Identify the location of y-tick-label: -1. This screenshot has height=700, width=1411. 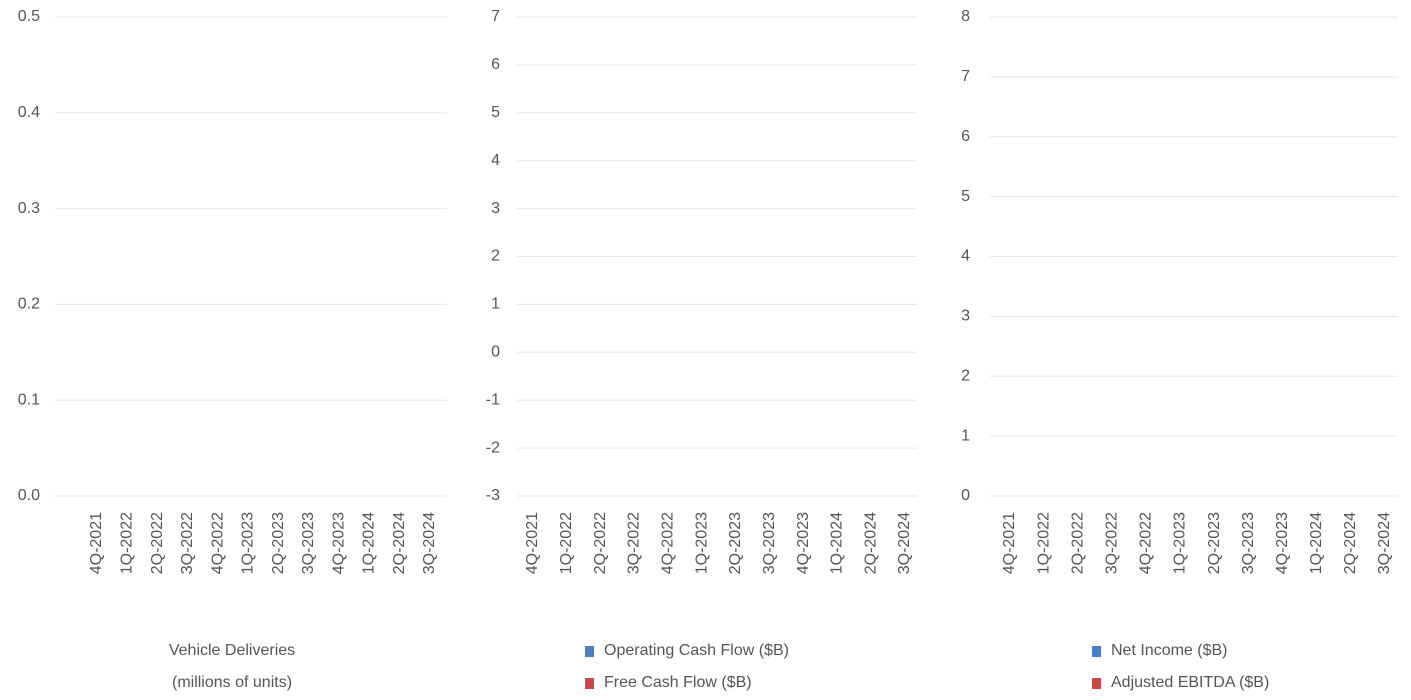
(493, 399).